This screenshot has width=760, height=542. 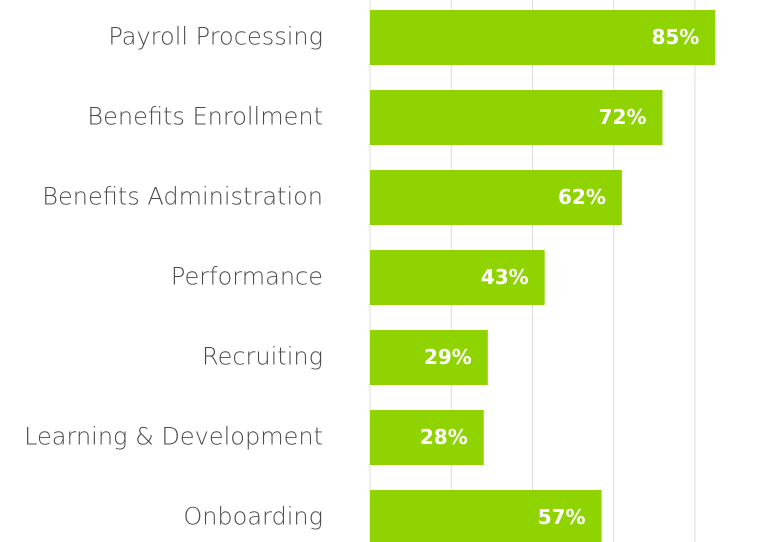 I want to click on value-label: 85%, so click(x=675, y=37).